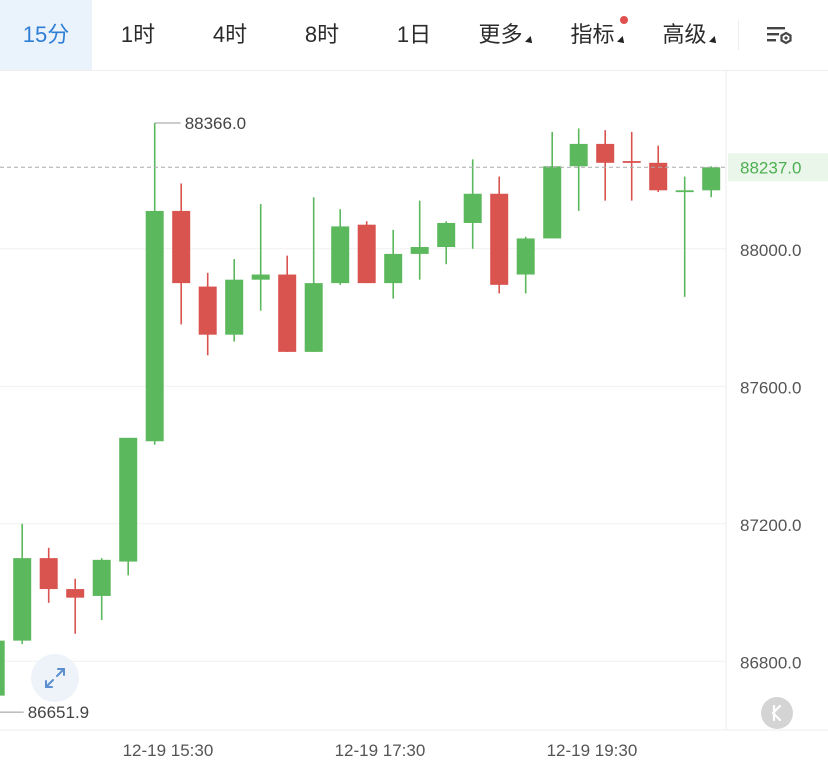 Image resolution: width=828 pixels, height=774 pixels. I want to click on tab-more: 更多, so click(506, 35).